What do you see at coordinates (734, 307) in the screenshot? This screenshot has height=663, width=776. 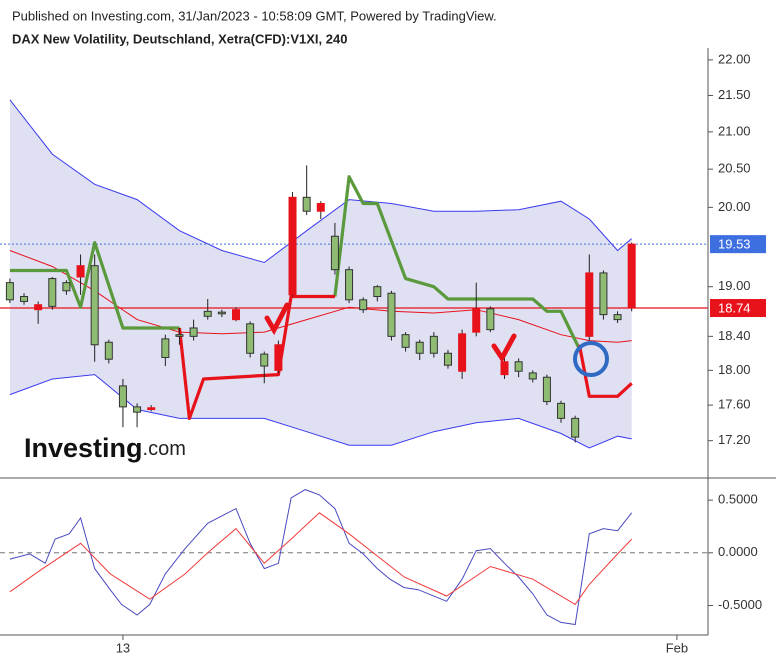 I see `price-label: 18.74` at bounding box center [734, 307].